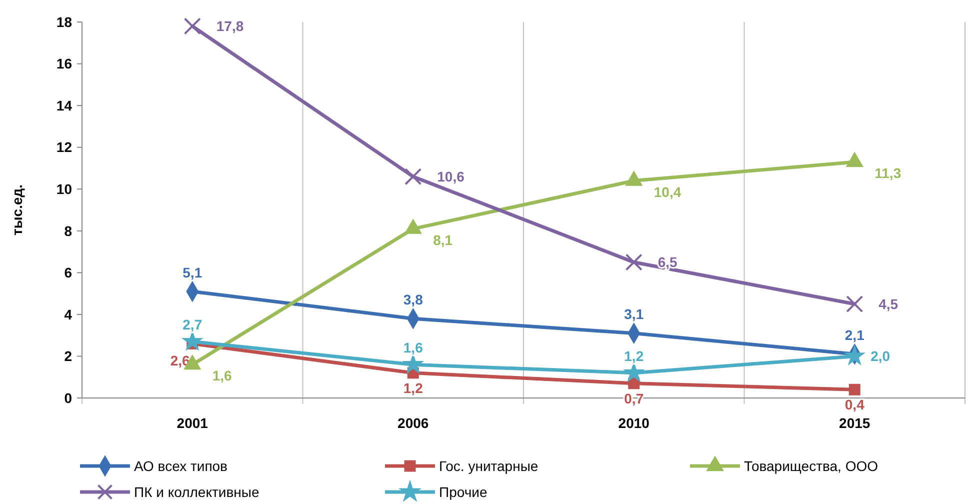  What do you see at coordinates (68, 314) in the screenshot?
I see `y-tick-label: 4` at bounding box center [68, 314].